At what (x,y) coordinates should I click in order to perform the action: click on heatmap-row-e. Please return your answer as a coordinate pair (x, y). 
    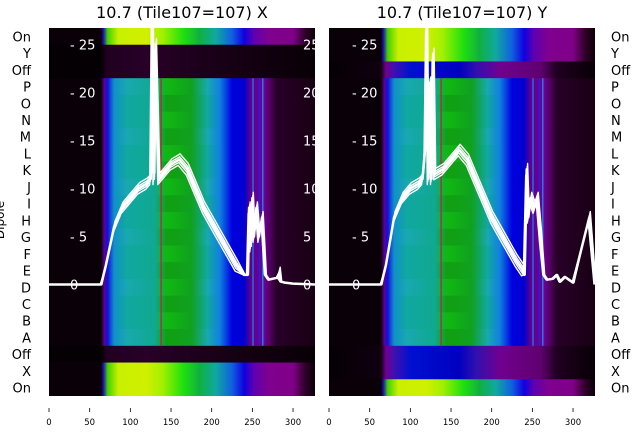
    Looking at the image, I should click on (462, 271).